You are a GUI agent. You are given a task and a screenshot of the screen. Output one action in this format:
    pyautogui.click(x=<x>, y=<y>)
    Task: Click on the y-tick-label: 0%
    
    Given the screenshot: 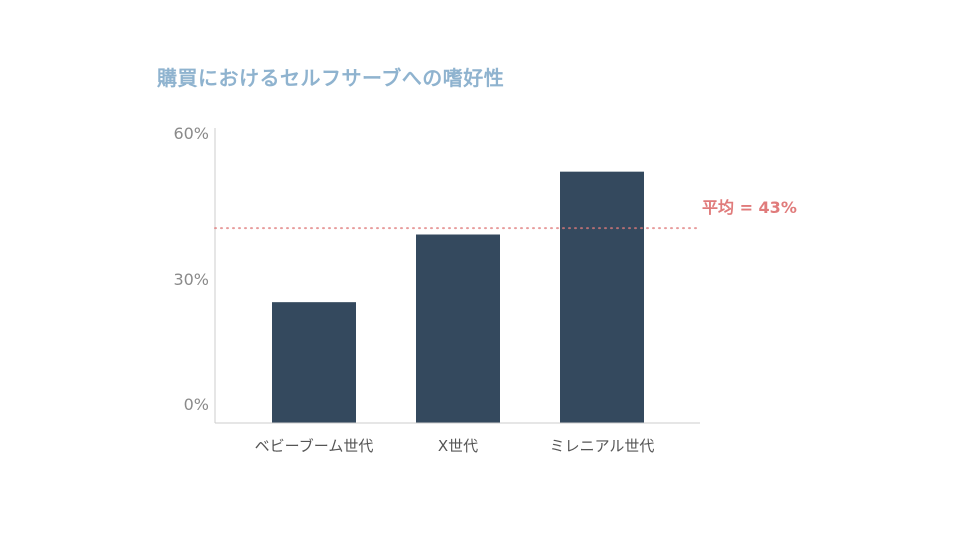 What is the action you would take?
    pyautogui.click(x=196, y=404)
    